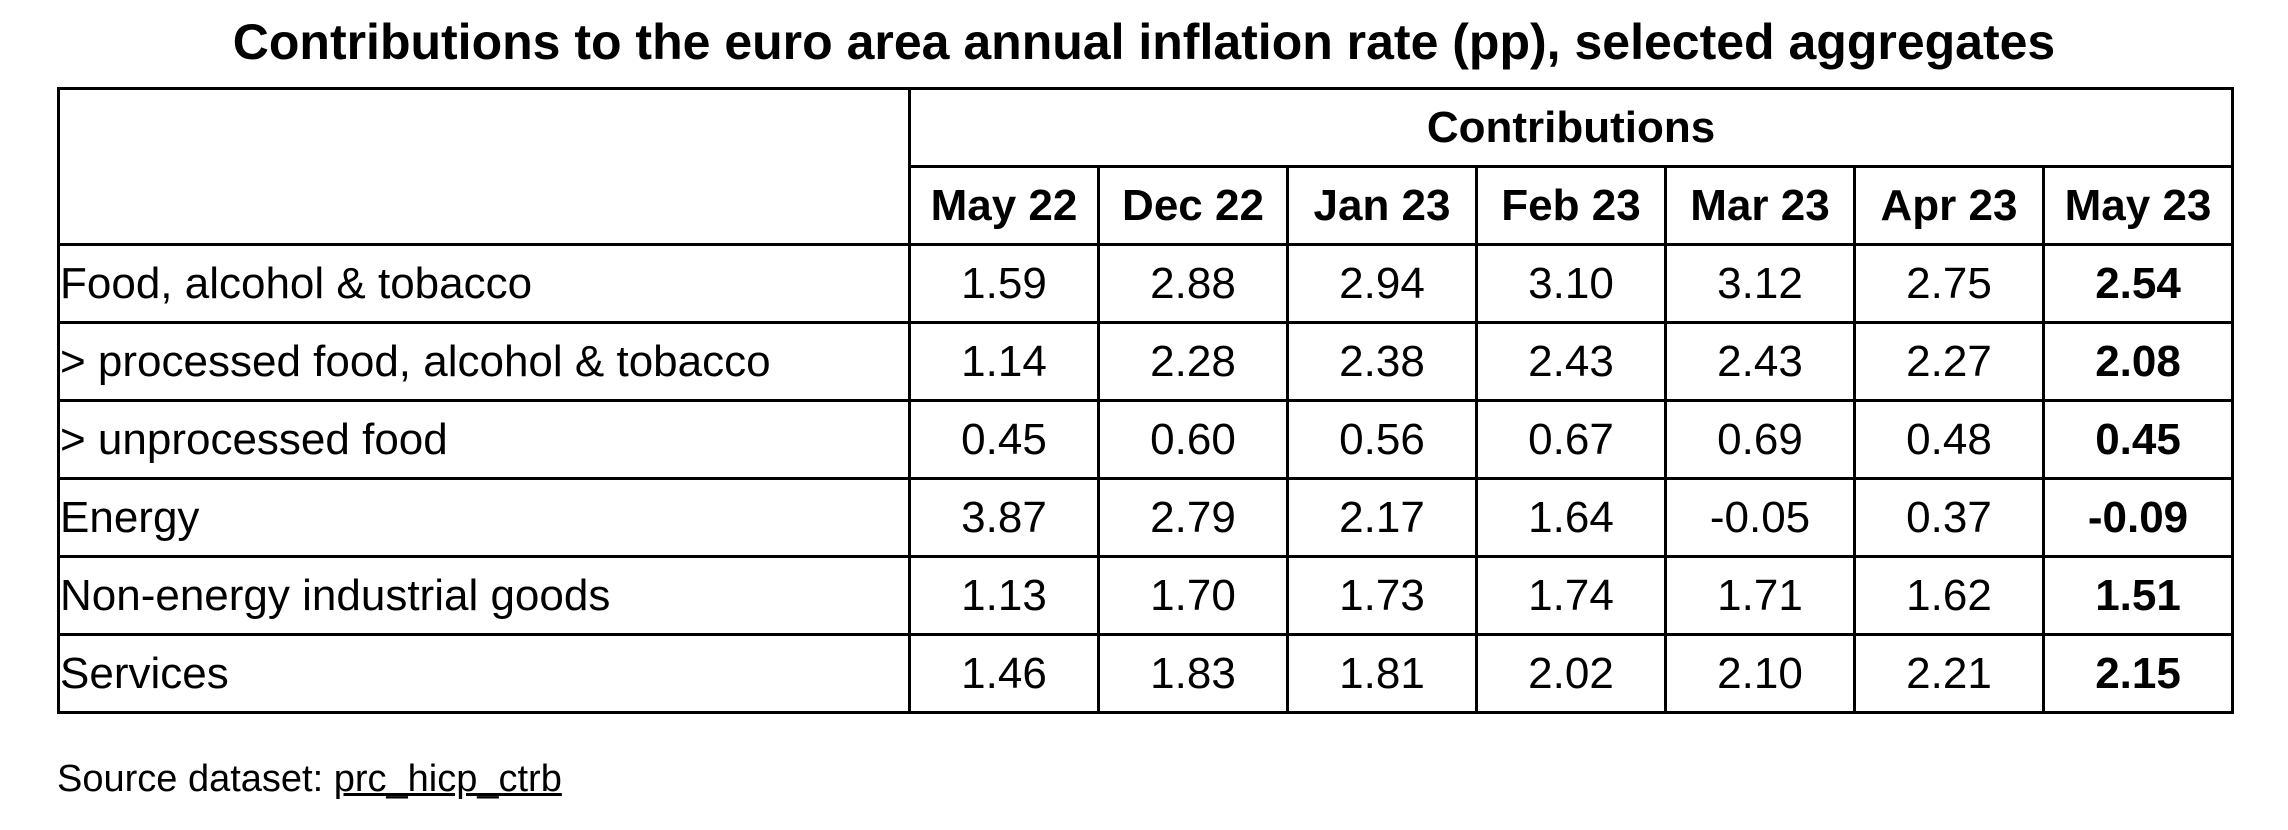  What do you see at coordinates (1004, 595) in the screenshot?
I see `value-cell: 1.13` at bounding box center [1004, 595].